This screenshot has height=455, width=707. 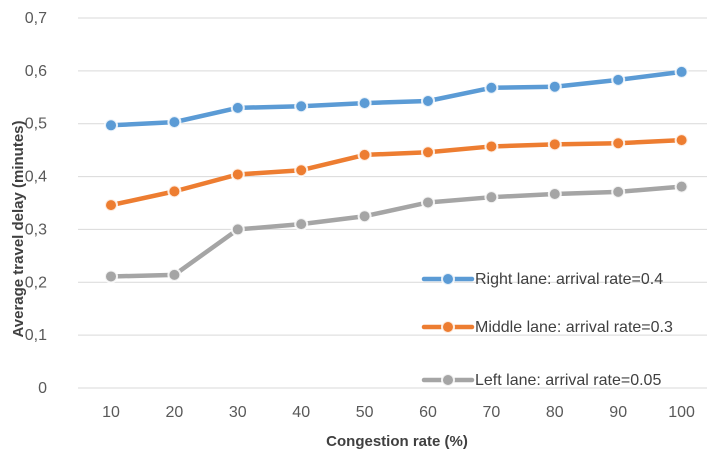 What do you see at coordinates (681, 412) in the screenshot?
I see `x-tick-label: 100` at bounding box center [681, 412].